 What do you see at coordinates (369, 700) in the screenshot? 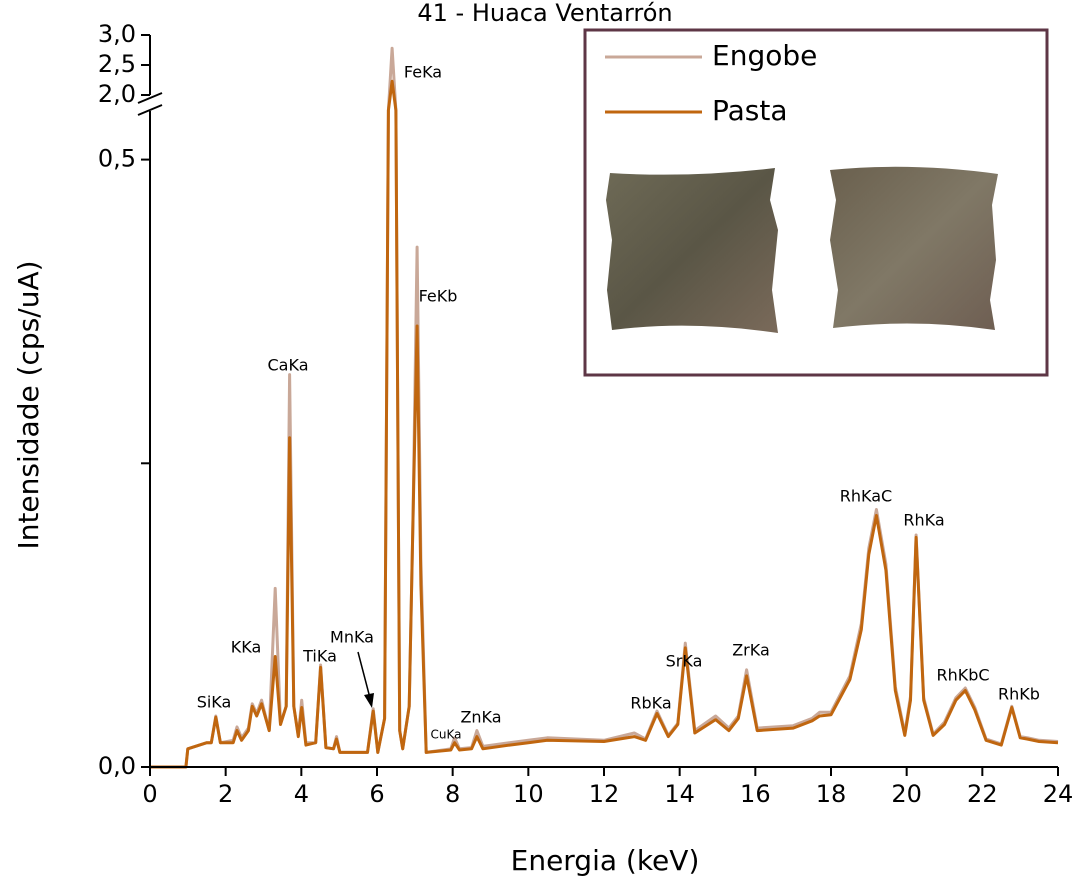
I see `annotation-arrowhead` at bounding box center [369, 700].